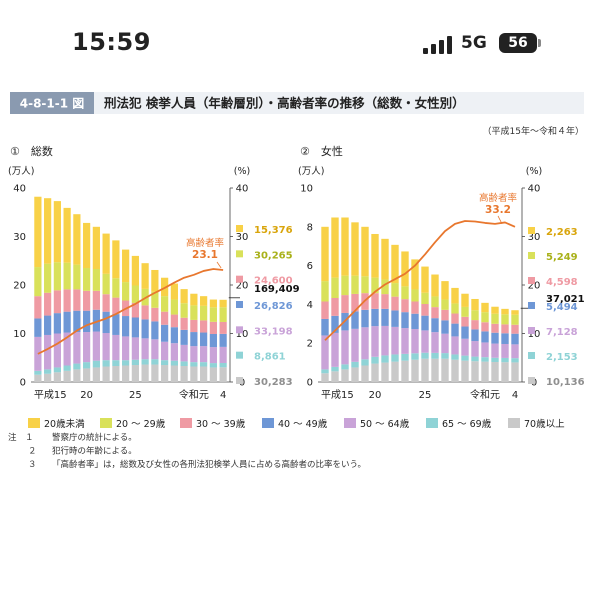 This screenshot has width=590, height=613. What do you see at coordinates (273, 230) in the screenshot?
I see `breakdown-value: 15,376` at bounding box center [273, 230].